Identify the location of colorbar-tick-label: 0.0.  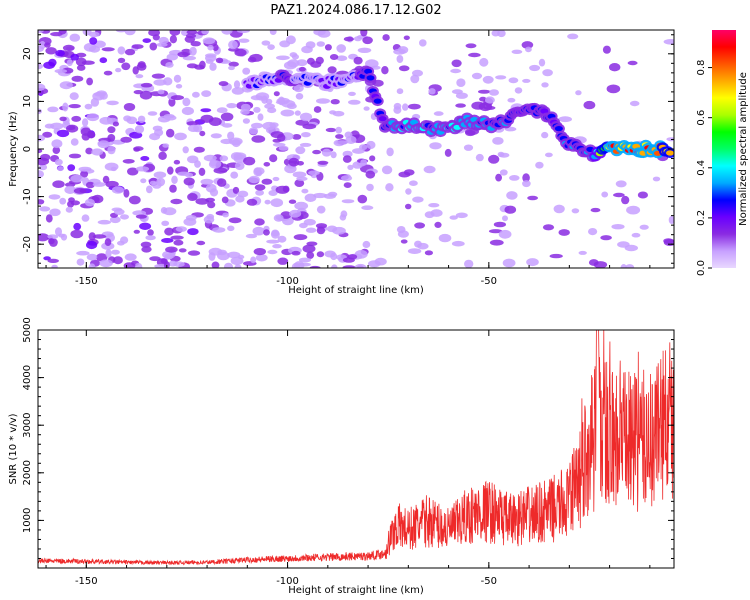
(701, 268).